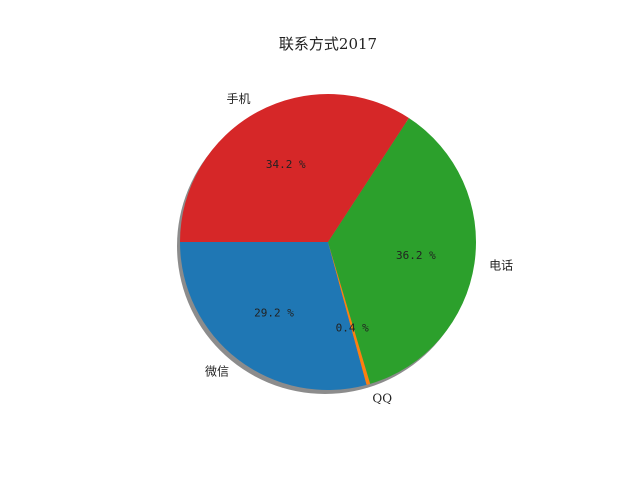 The image size is (640, 480). I want to click on pie-category-label: 手机, so click(238, 99).